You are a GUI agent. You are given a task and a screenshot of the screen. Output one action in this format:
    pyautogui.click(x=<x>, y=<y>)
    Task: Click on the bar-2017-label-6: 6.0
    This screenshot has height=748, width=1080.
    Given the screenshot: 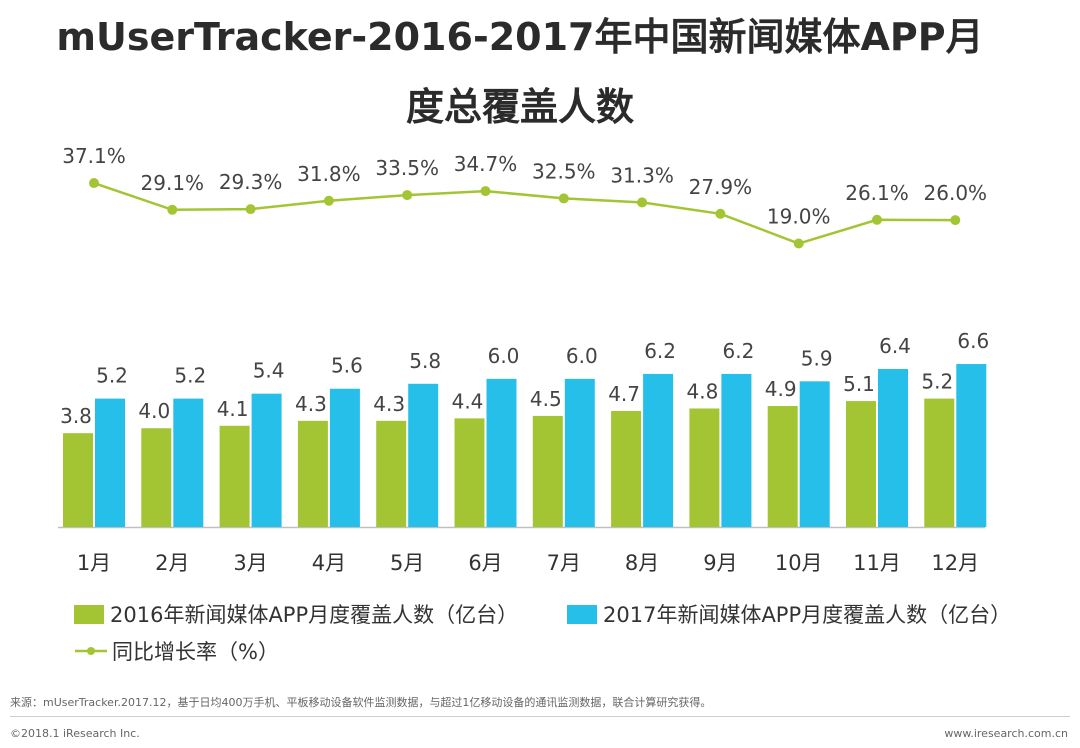 What is the action you would take?
    pyautogui.click(x=504, y=356)
    